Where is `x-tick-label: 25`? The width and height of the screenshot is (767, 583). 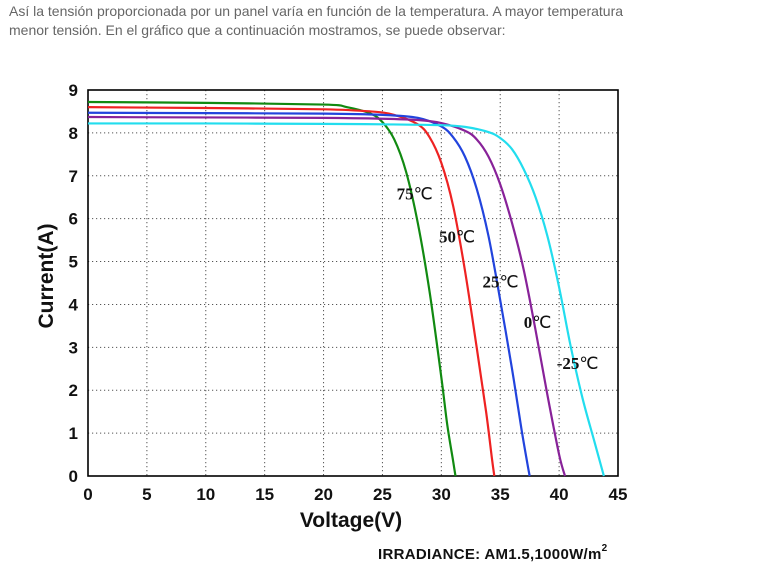
x-tick-label: 25 is located at coordinates (382, 494).